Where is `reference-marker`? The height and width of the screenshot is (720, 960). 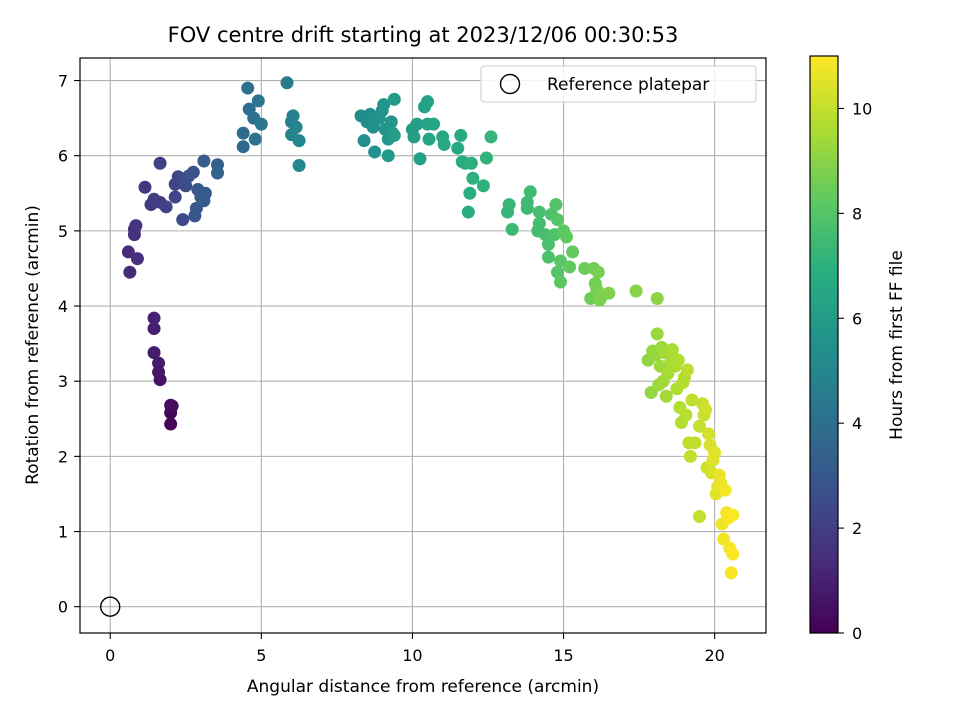 reference-marker is located at coordinates (110, 606).